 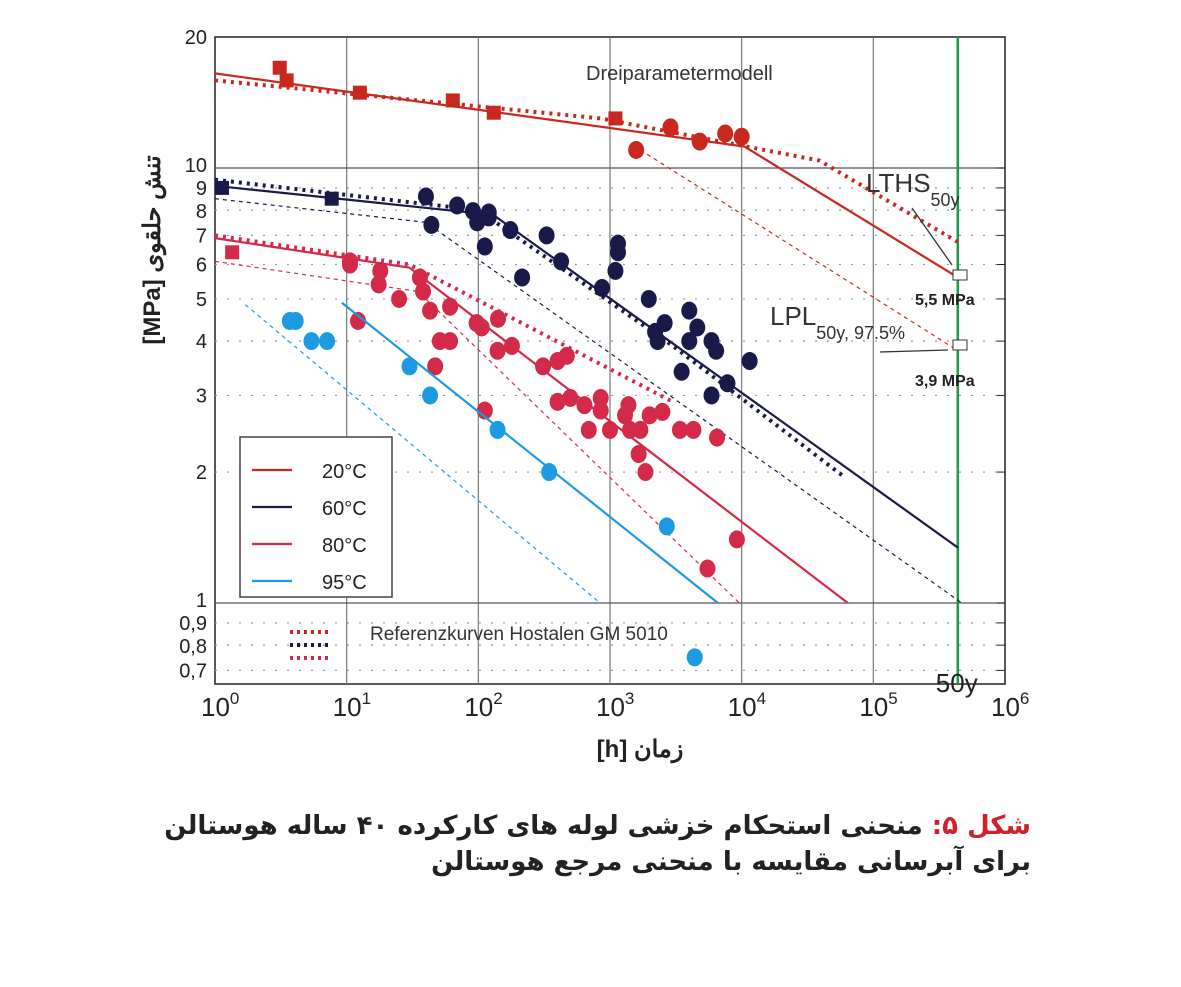 What do you see at coordinates (422, 454) in the screenshot?
I see `lower-bound-line-95c` at bounding box center [422, 454].